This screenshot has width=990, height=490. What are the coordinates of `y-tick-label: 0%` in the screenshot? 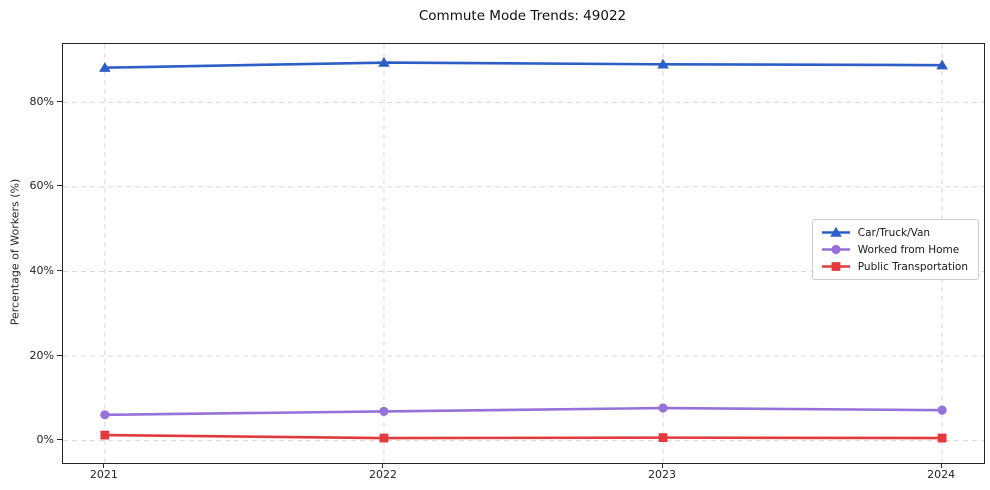 It's located at (45, 440).